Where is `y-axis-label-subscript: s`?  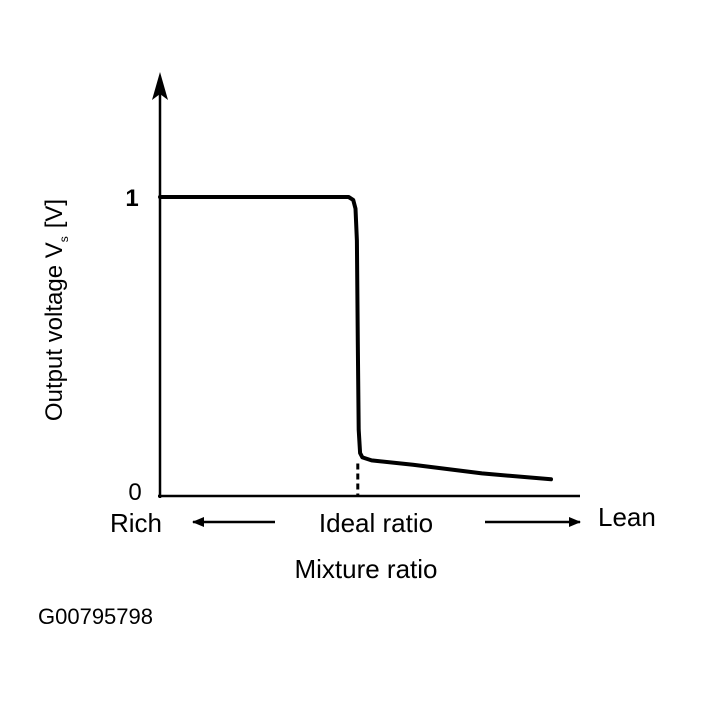 y-axis-label-subscript: s is located at coordinates (64, 239).